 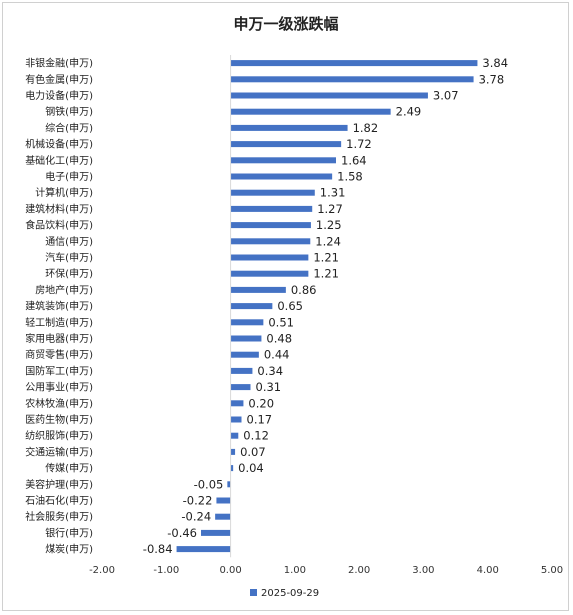 I want to click on value-label: 1.64, so click(x=354, y=160).